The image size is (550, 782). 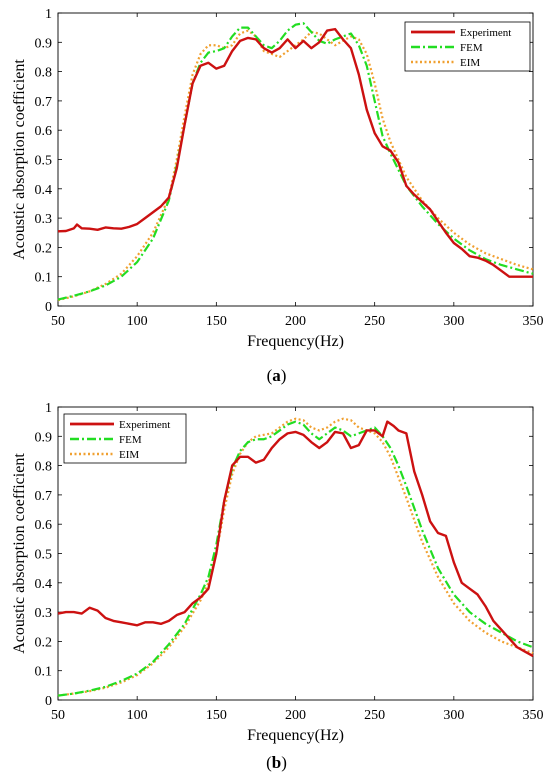 I want to click on caption-letter: b, so click(x=276, y=762).